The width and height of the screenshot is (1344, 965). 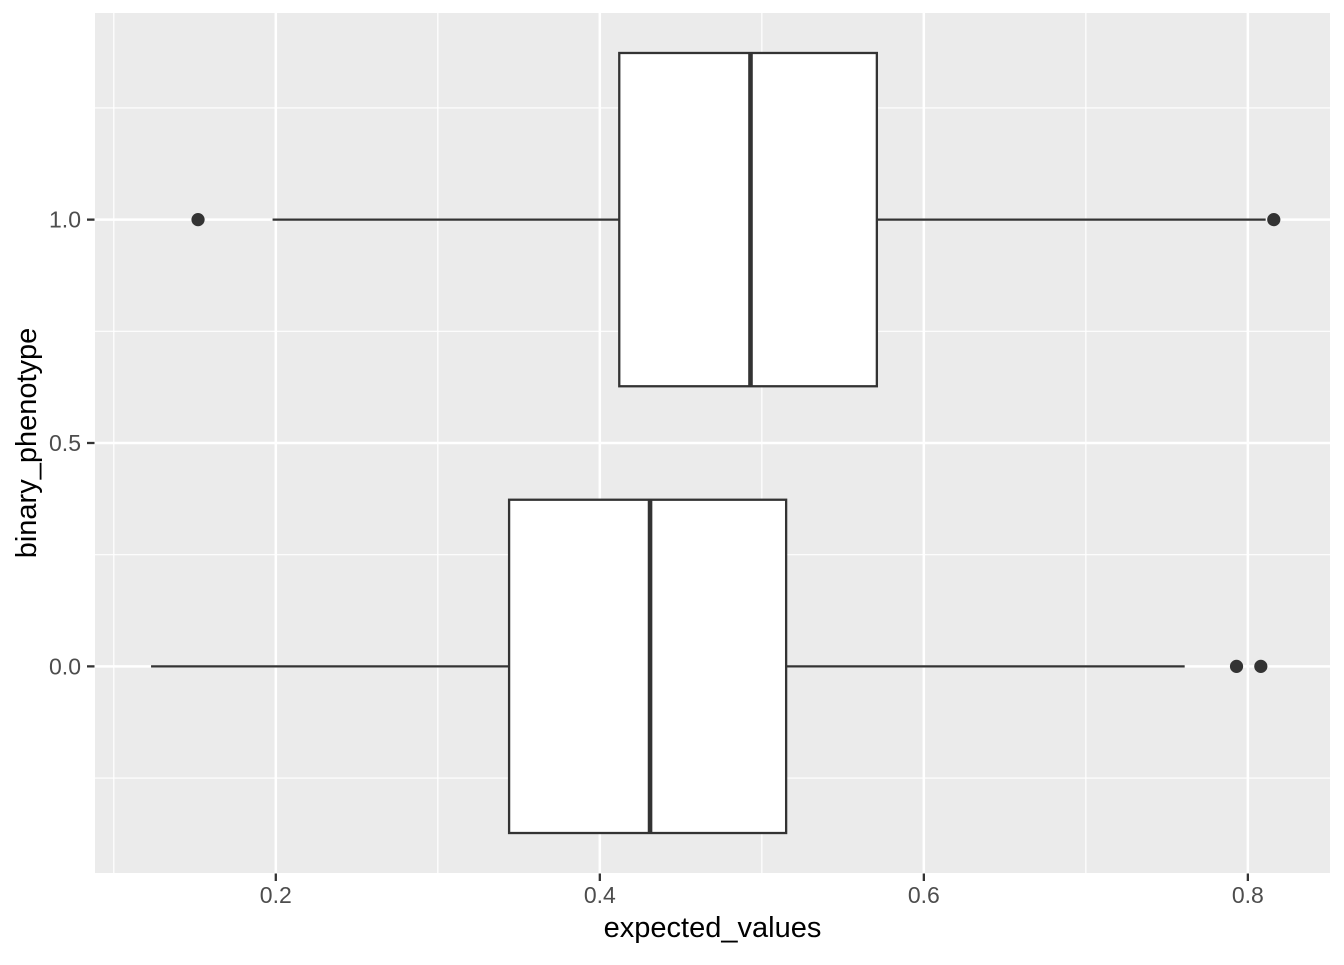 What do you see at coordinates (647, 666) in the screenshot?
I see `box-0.0` at bounding box center [647, 666].